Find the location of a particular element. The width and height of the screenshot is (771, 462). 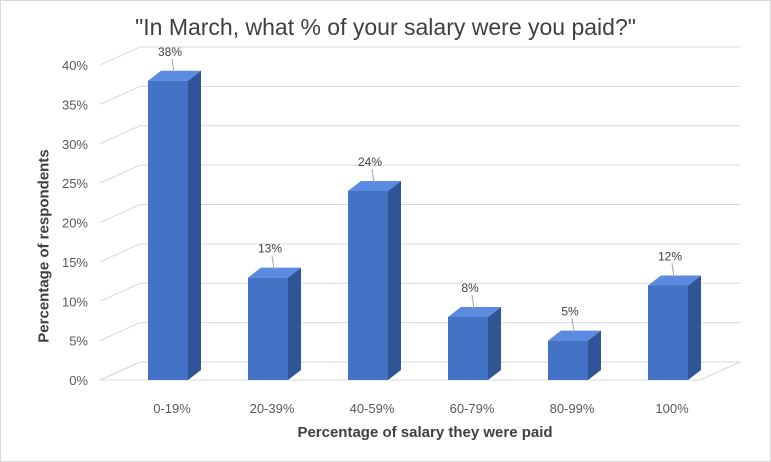

y-tick-label: 15% is located at coordinates (75, 262).